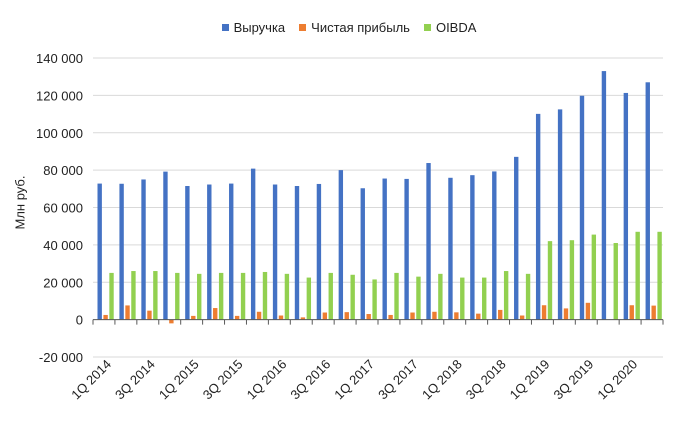 This screenshot has width=698, height=426. Describe the element at coordinates (225, 27) in the screenshot. I see `legend-swatch-revenue` at that location.